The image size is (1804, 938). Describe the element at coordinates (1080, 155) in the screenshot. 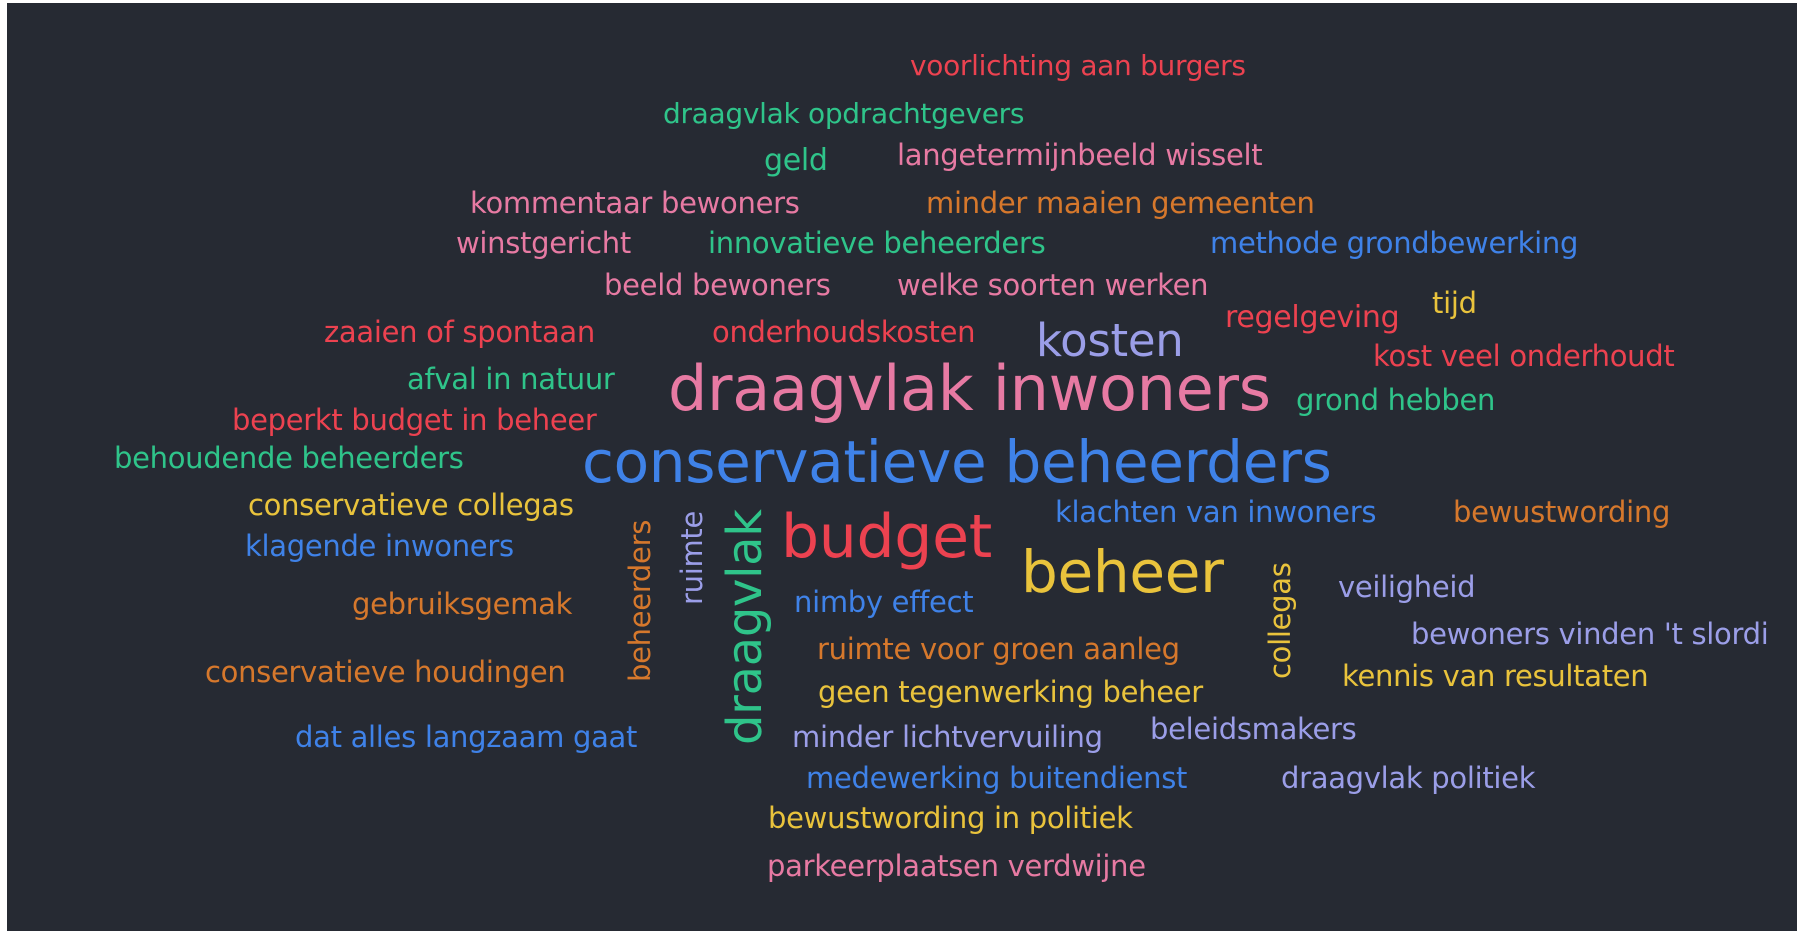

I see `word: langetermijnbeeld wisselt` at that location.